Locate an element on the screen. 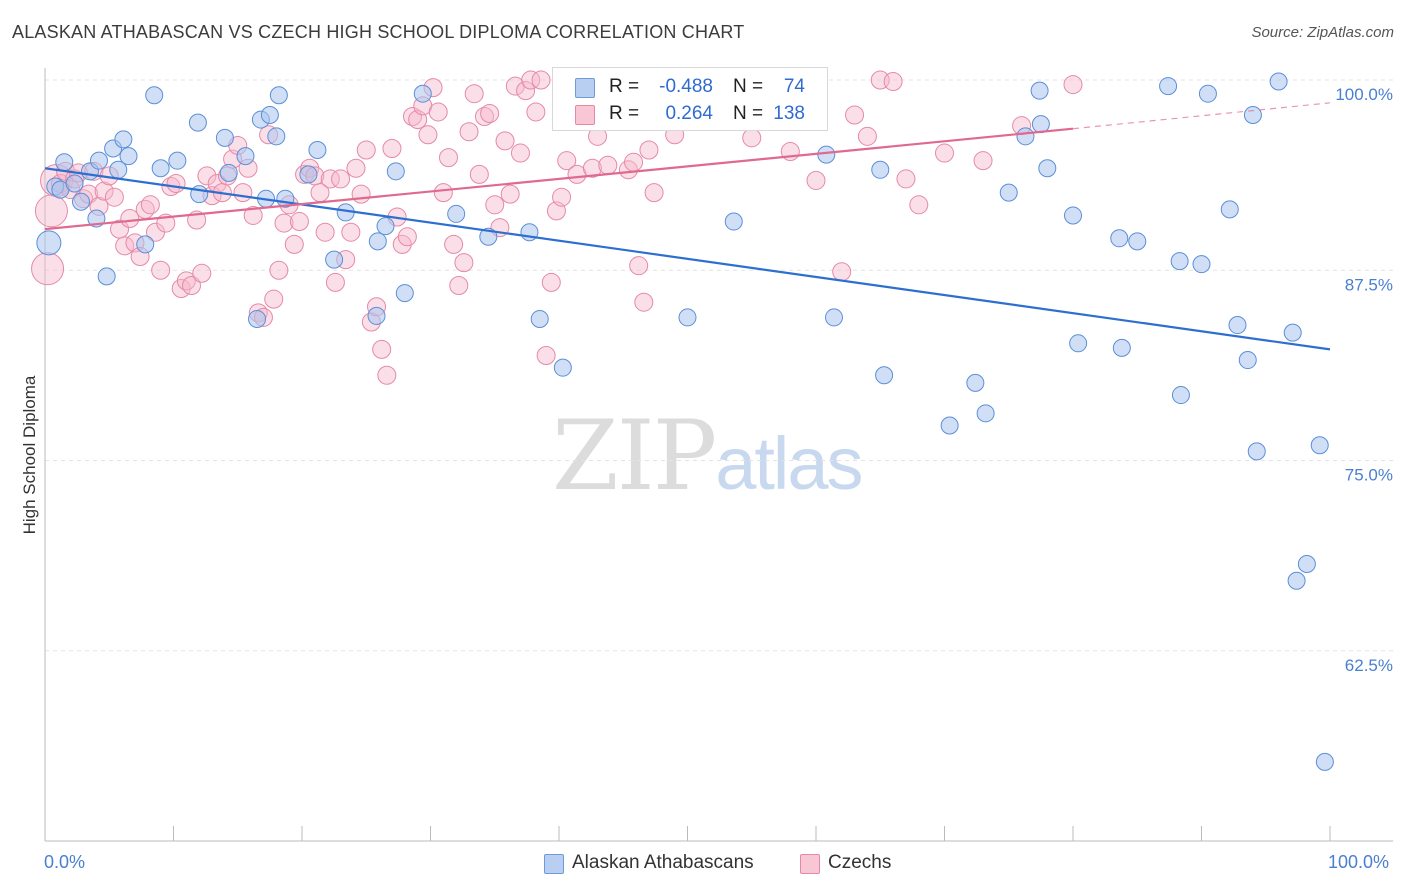  czech-trend-line is located at coordinates (559, 179).